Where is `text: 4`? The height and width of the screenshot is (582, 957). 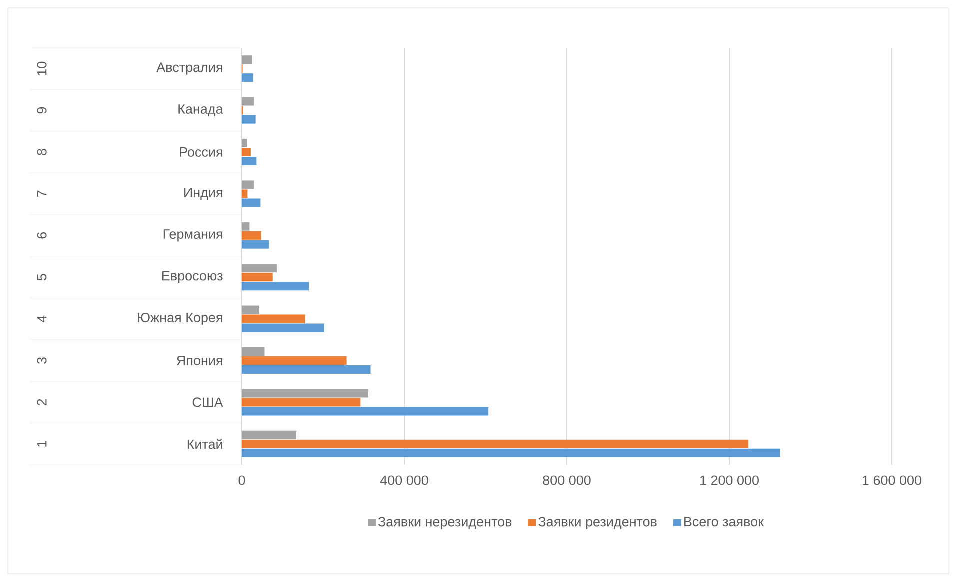
text: 4 is located at coordinates (42, 319).